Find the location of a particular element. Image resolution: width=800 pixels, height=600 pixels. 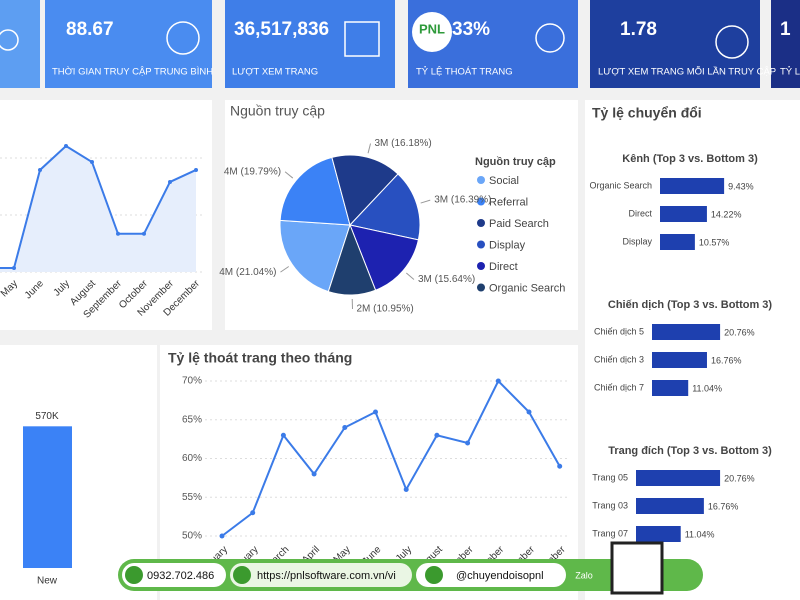

slice-label: 3M (16.39%) is located at coordinates (462, 200).